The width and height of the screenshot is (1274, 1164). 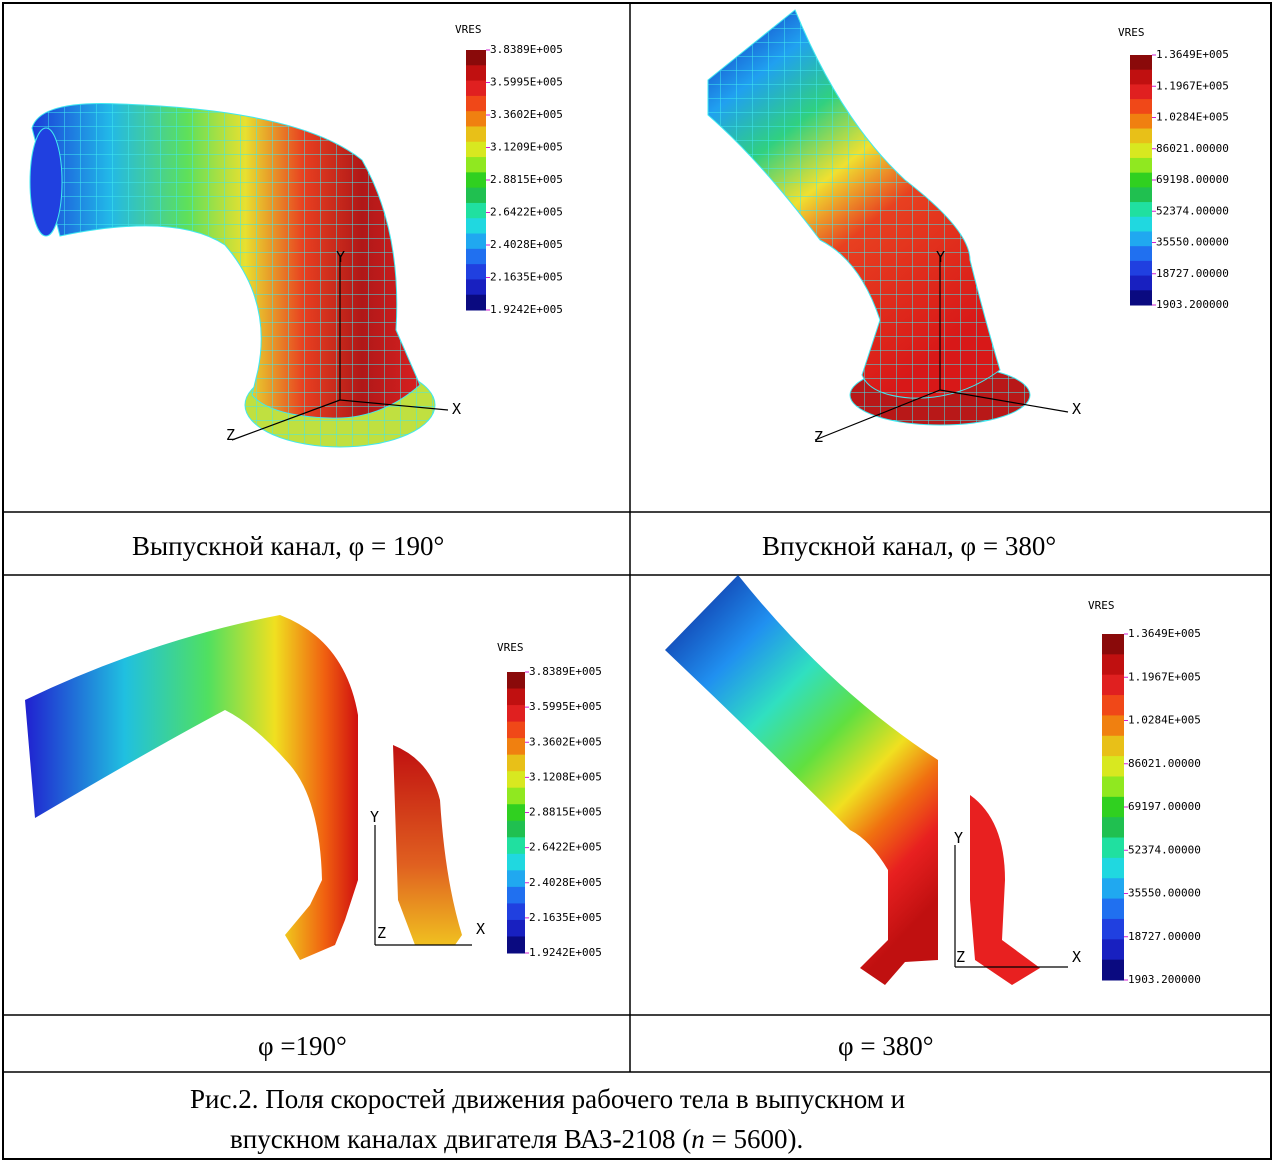 I want to click on axes-triad: X Y Z, so click(x=947, y=347).